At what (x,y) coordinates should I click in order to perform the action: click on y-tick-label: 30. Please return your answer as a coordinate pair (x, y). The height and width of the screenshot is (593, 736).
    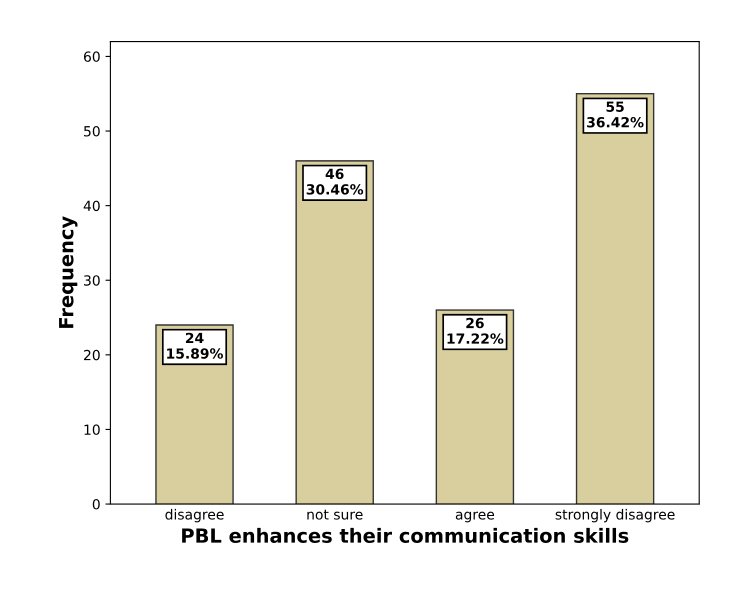
    Looking at the image, I should click on (92, 280).